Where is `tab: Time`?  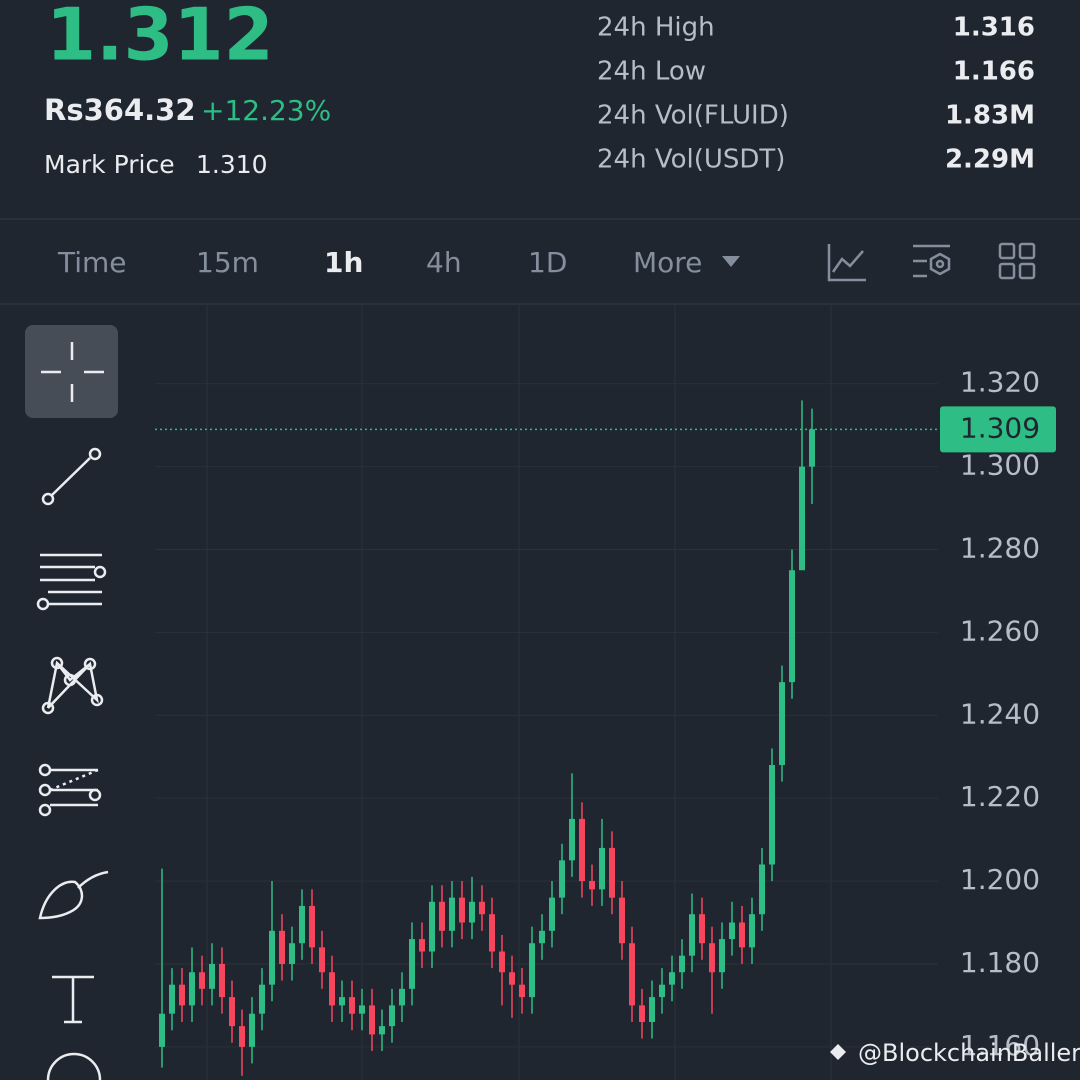 tab: Time is located at coordinates (92, 262).